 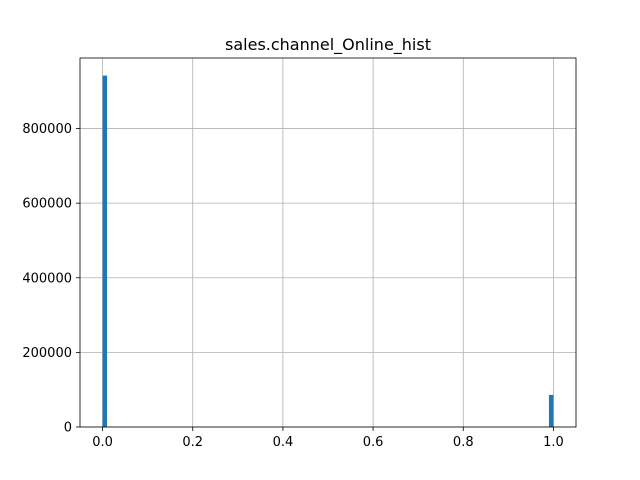 I want to click on x-axis: 0.0 0.2 0.4 0.6 0.8 1.0, so click(x=328, y=438).